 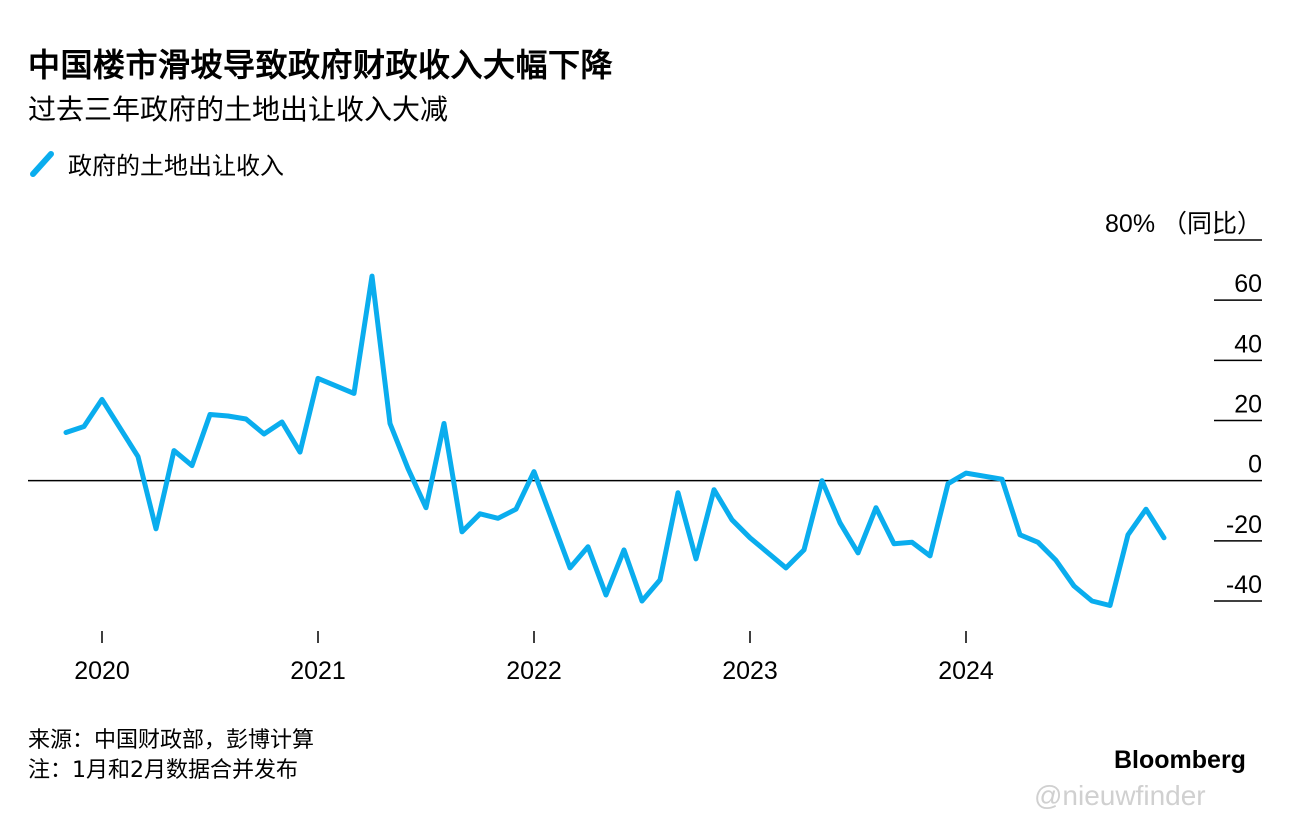 I want to click on legend-swatch, so click(x=42, y=163).